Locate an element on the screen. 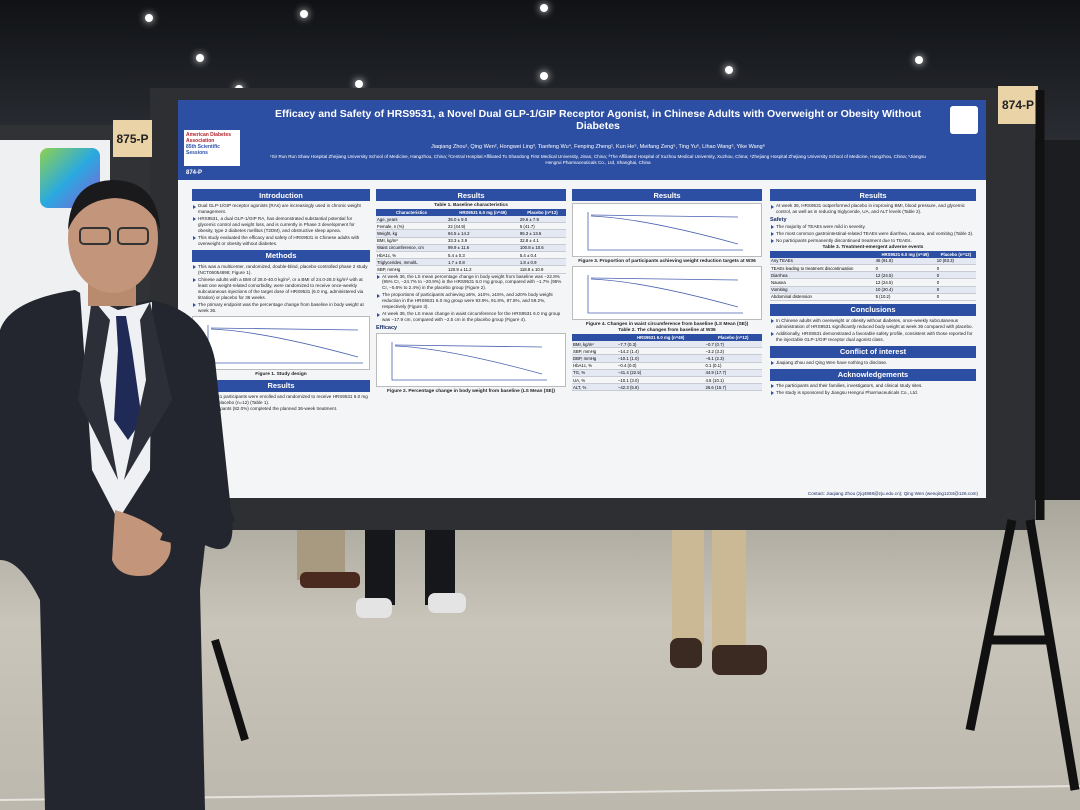  table-cell: 100.8 ± 10.6 is located at coordinates (542, 248).